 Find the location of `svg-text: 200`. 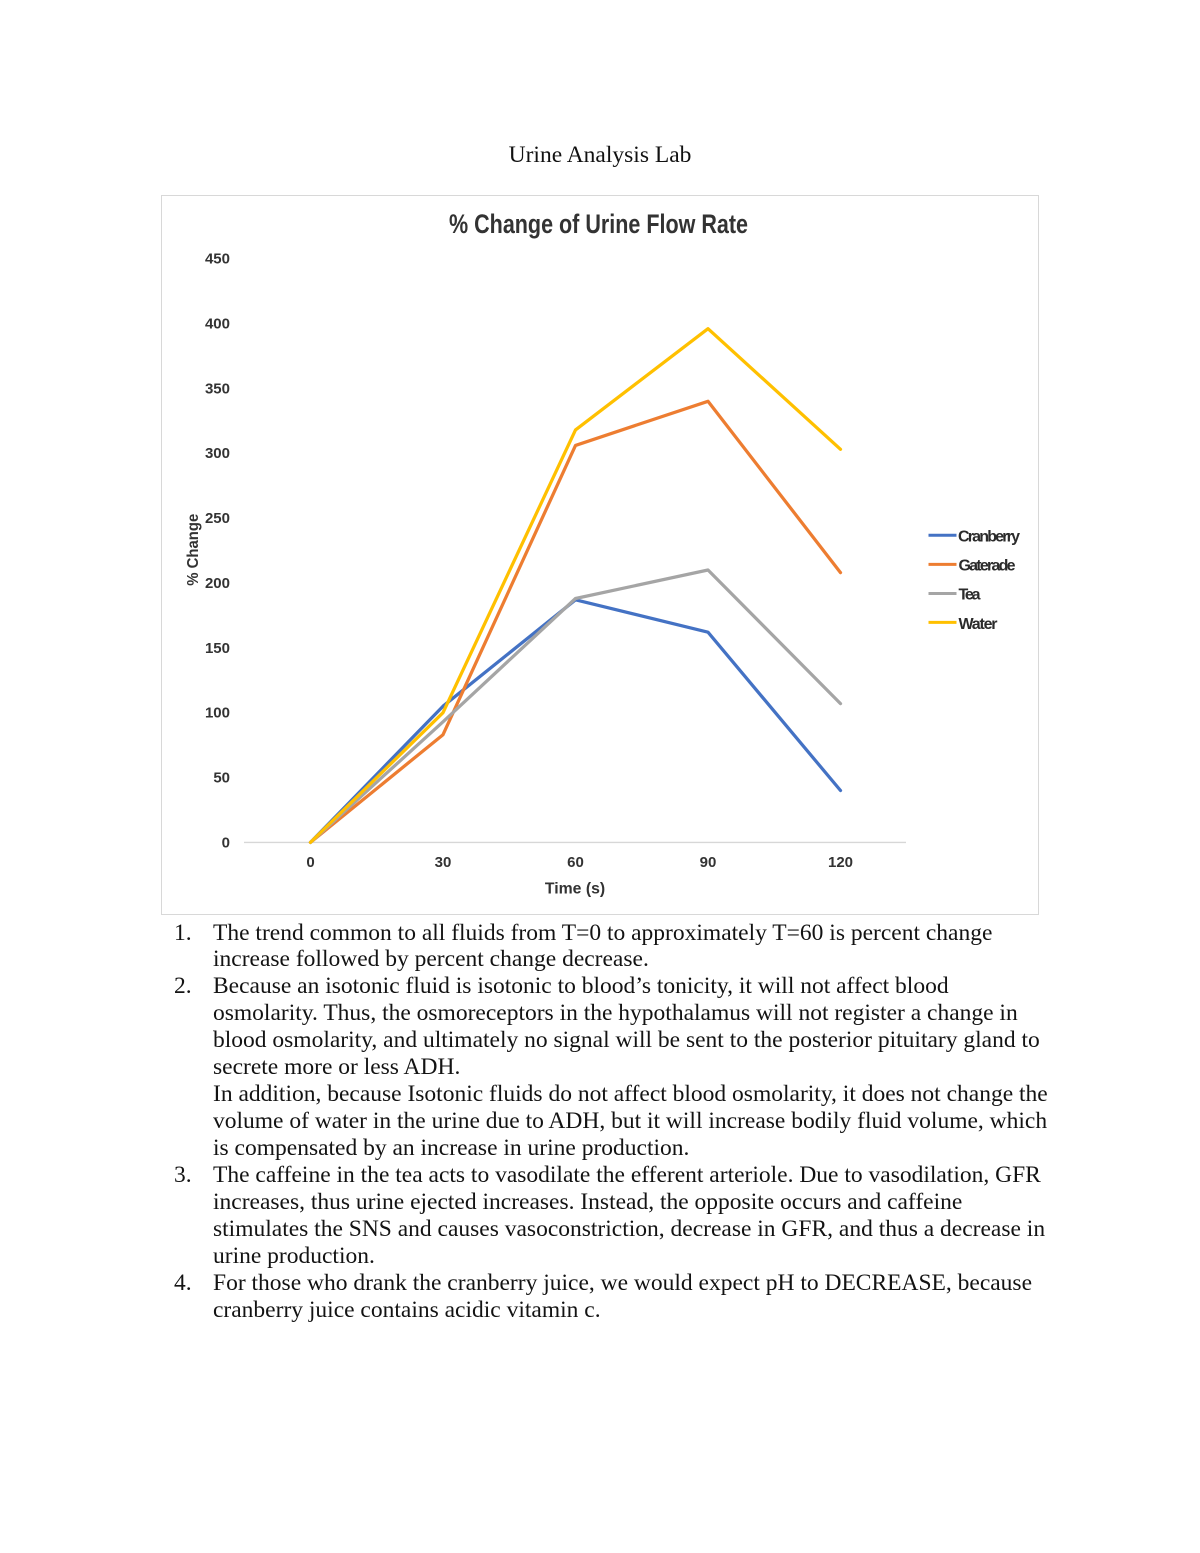

svg-text: 200 is located at coordinates (217, 583).